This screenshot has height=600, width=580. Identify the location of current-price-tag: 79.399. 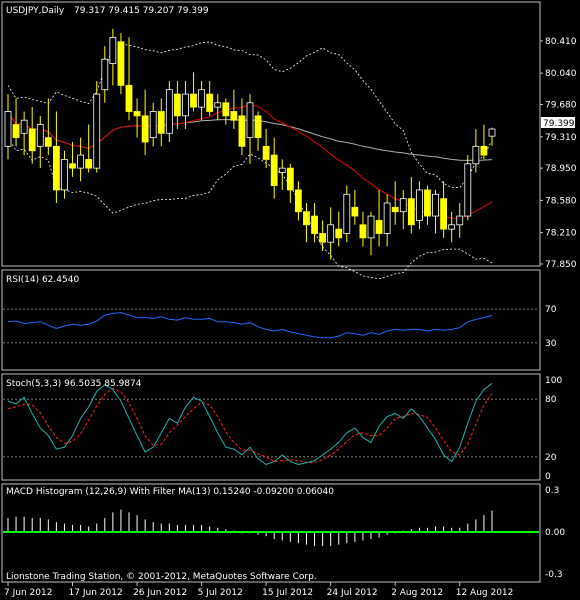
(559, 124).